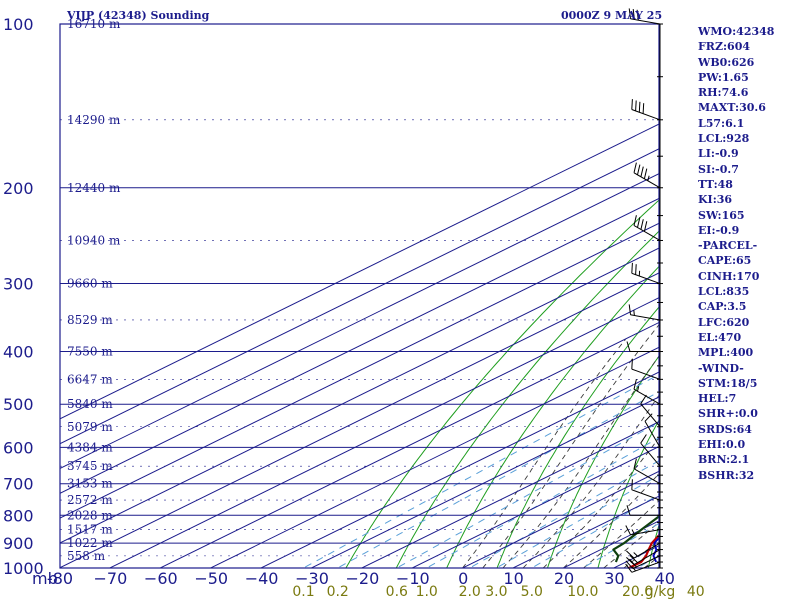 This screenshot has height=600, width=800. I want to click on mixing-ratio-unit-label: g/kg, so click(660, 592).